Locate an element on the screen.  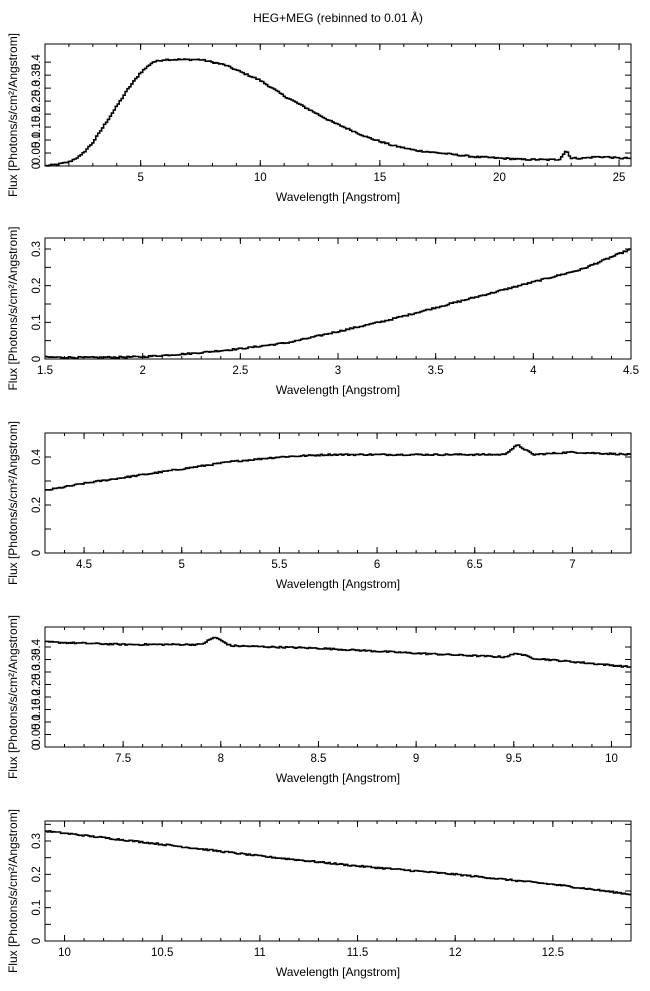
x-tick-label: 9.5 is located at coordinates (514, 759).